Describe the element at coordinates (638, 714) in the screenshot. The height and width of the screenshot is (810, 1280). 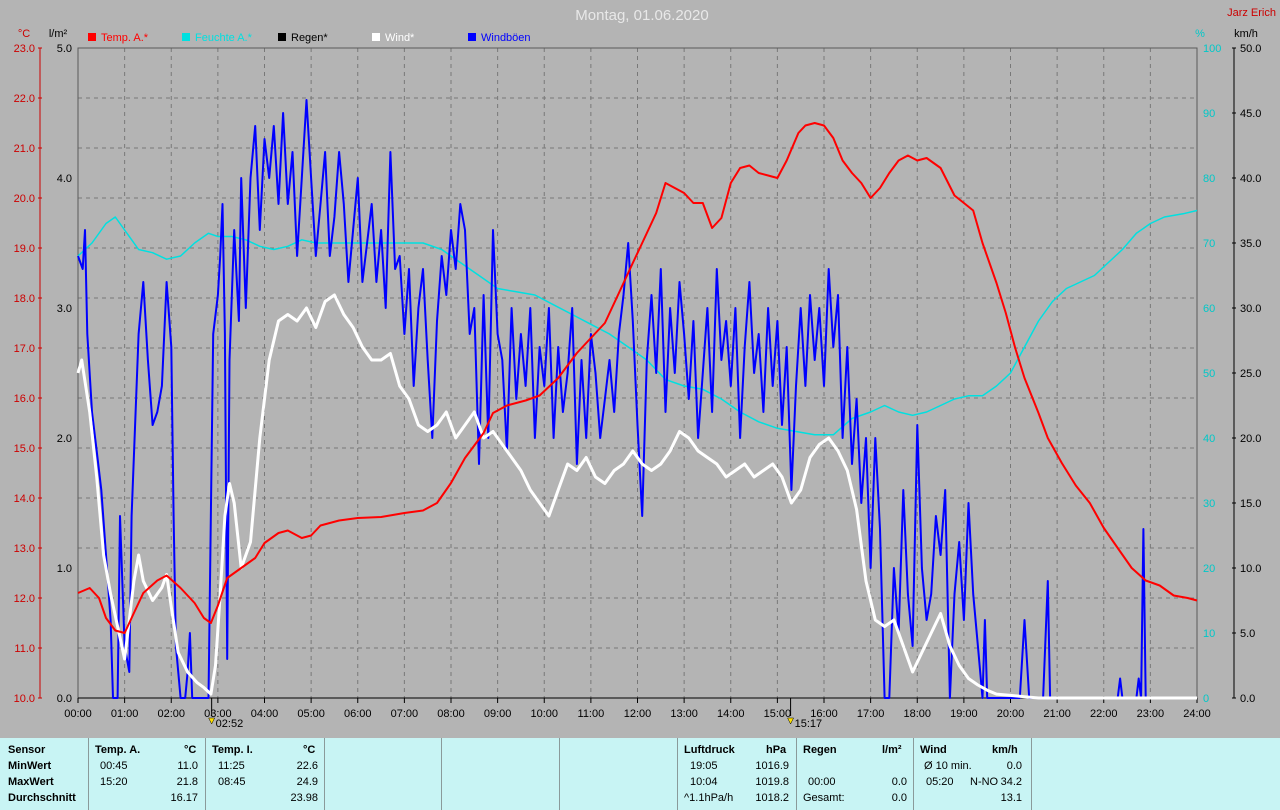
I see `time-tick-label: 12:00` at that location.